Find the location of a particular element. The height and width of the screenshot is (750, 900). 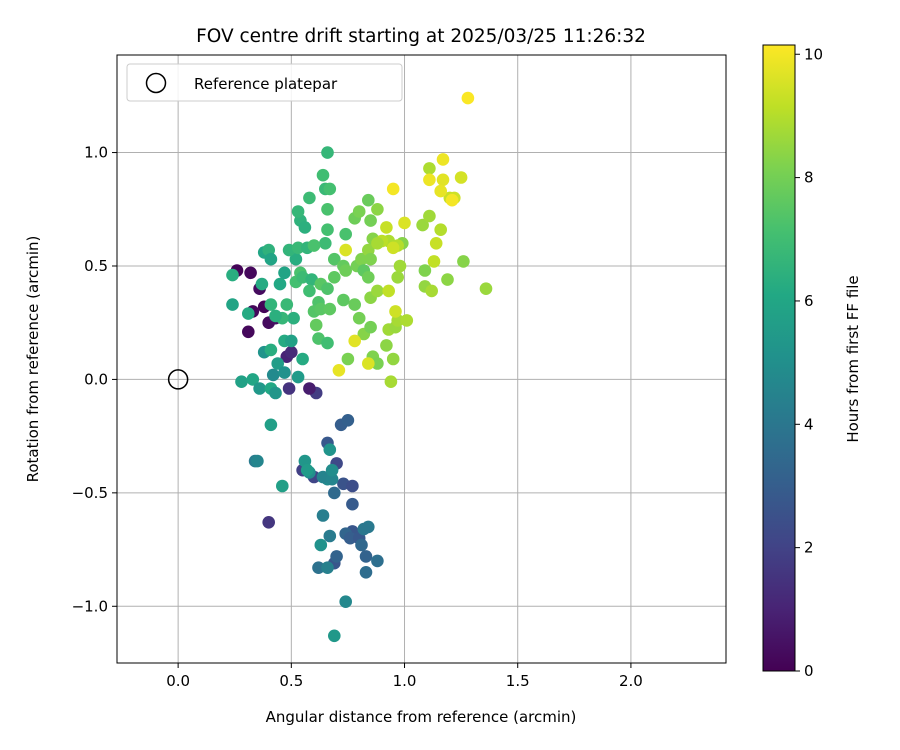

y-tick-label: 0.5 is located at coordinates (96, 266).